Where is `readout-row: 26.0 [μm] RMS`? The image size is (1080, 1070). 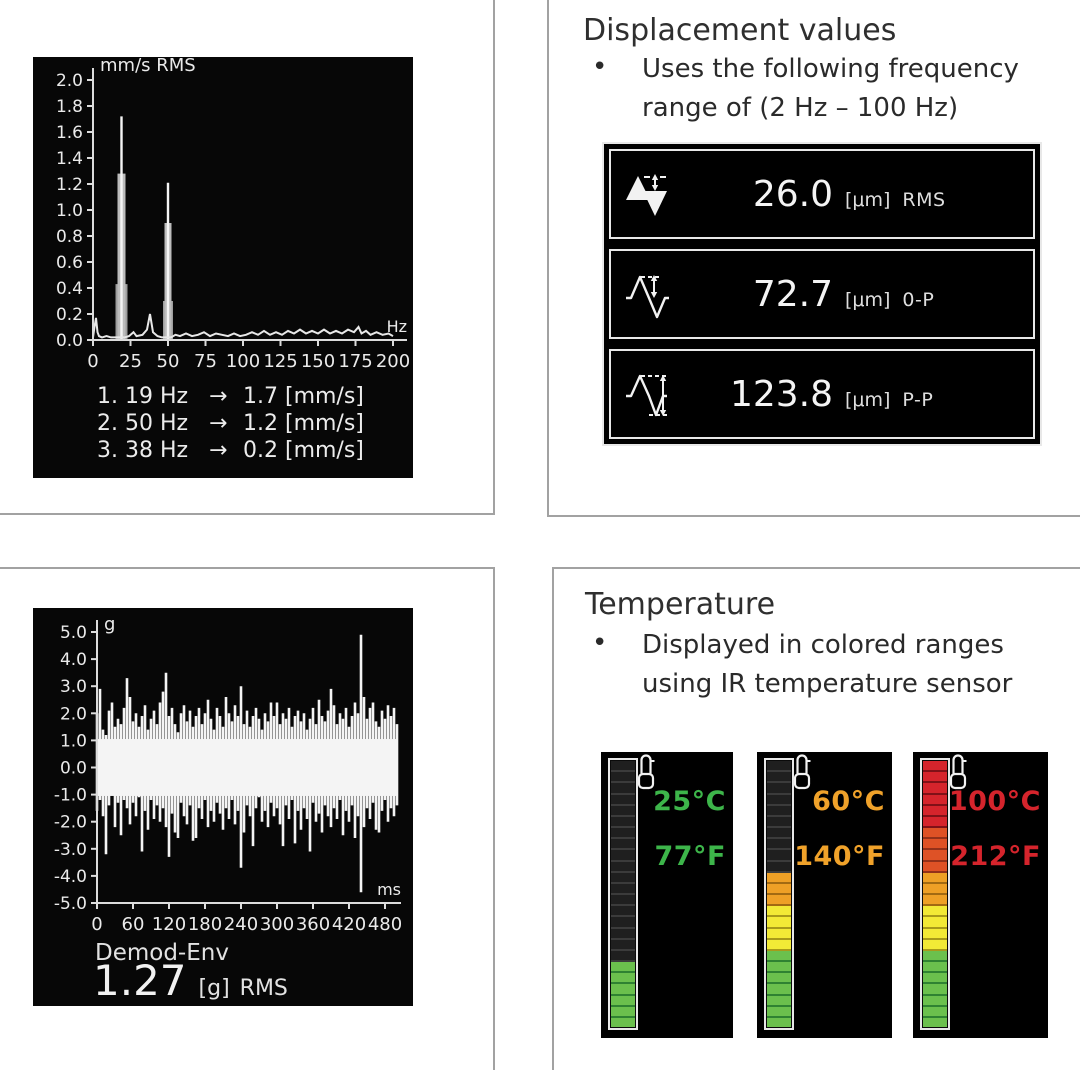
readout-row: 26.0 [μm] RMS is located at coordinates (858, 194).